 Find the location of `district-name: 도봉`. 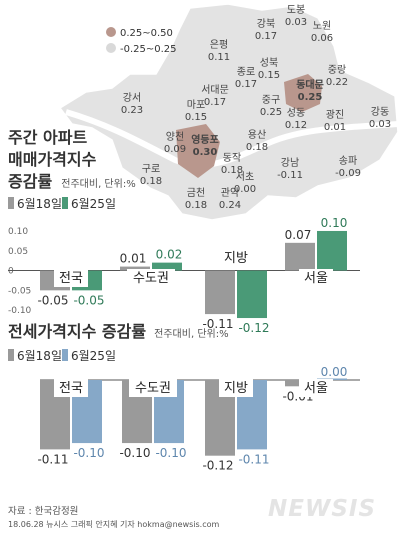

district-name: 도봉 is located at coordinates (296, 10).